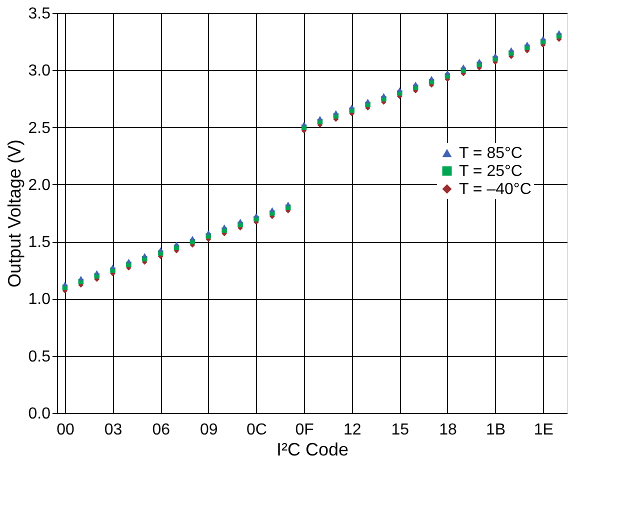 This screenshot has width=621, height=505. I want to click on y-tick-label: 1.5, so click(39, 243).